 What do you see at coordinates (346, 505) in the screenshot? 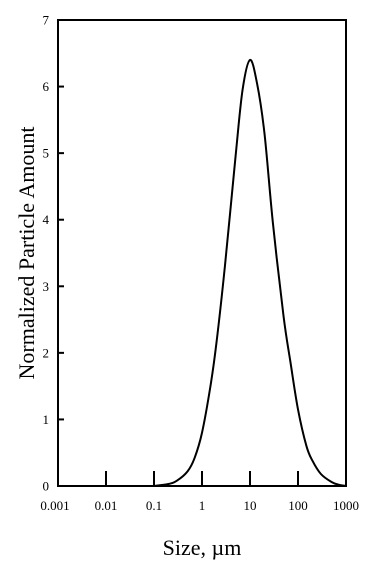
I see `x-tick-label: 1000` at bounding box center [346, 505].